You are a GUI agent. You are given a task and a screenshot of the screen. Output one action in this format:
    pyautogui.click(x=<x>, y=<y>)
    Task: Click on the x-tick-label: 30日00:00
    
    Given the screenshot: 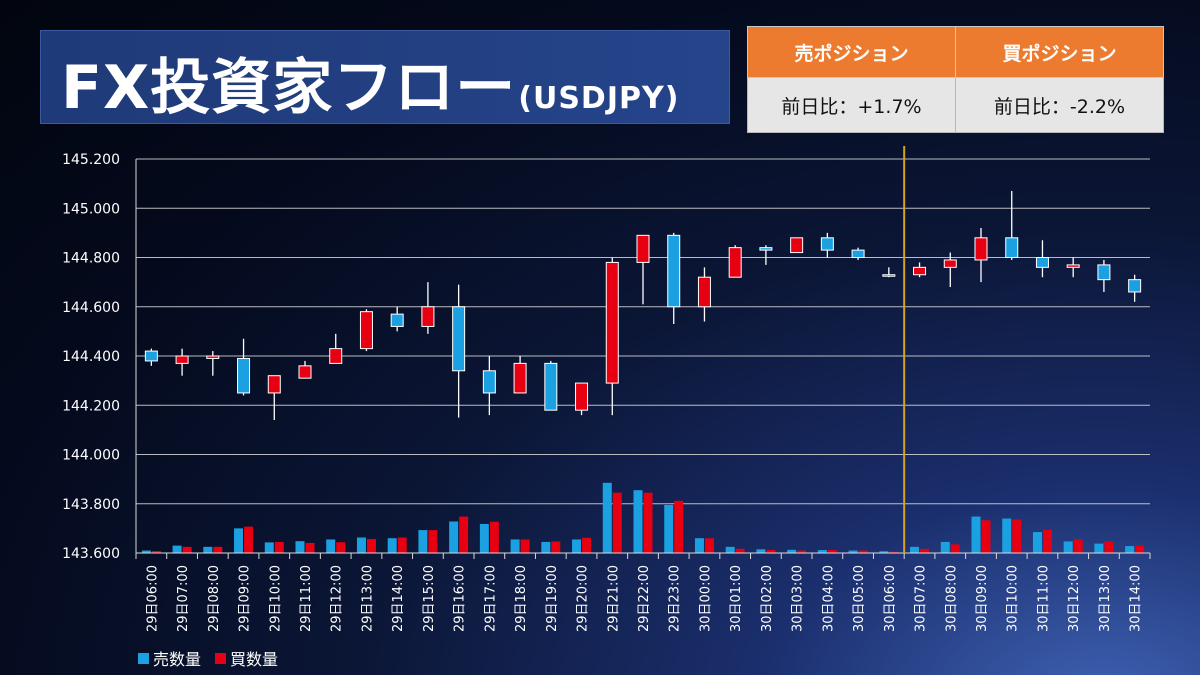 What is the action you would take?
    pyautogui.click(x=705, y=598)
    